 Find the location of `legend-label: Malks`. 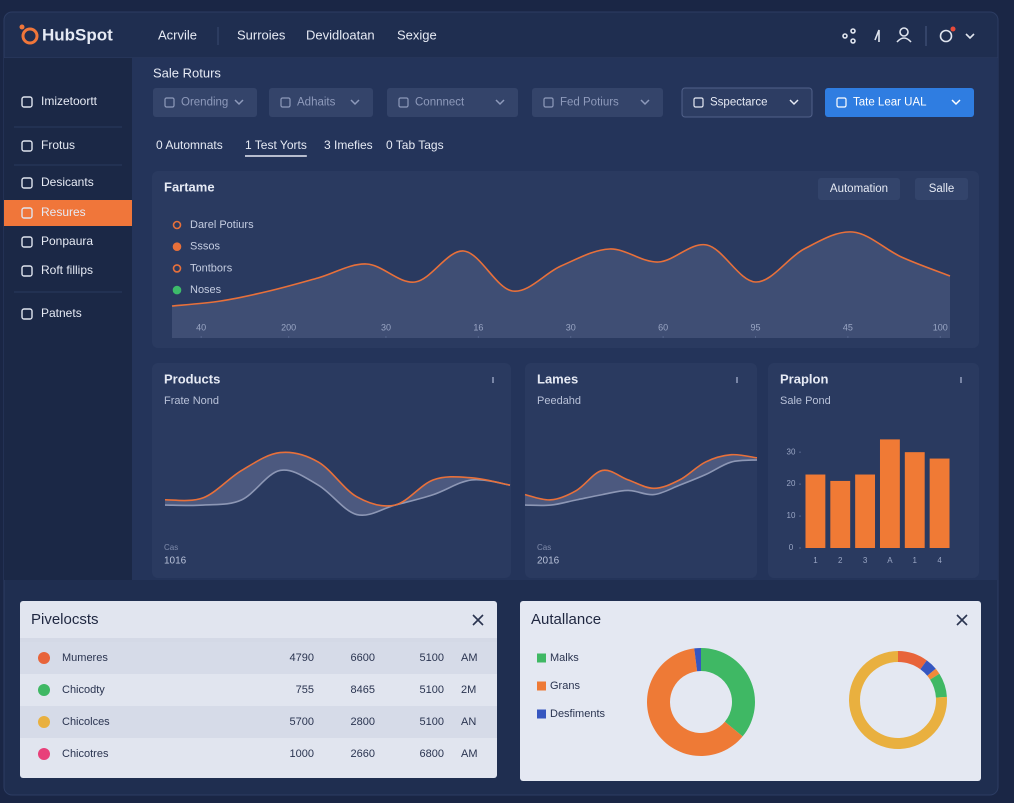

legend-label: Malks is located at coordinates (564, 658).